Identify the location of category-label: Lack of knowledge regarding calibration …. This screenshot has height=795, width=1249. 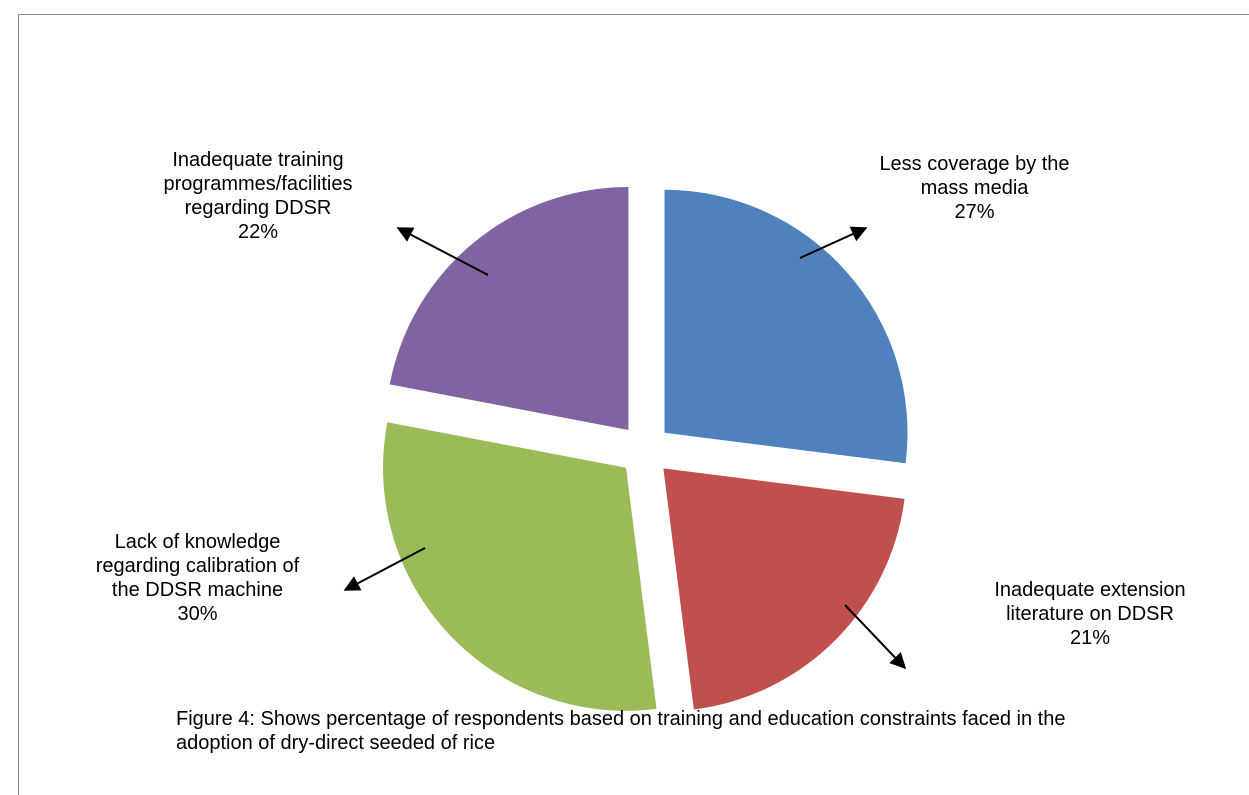
(197, 566).